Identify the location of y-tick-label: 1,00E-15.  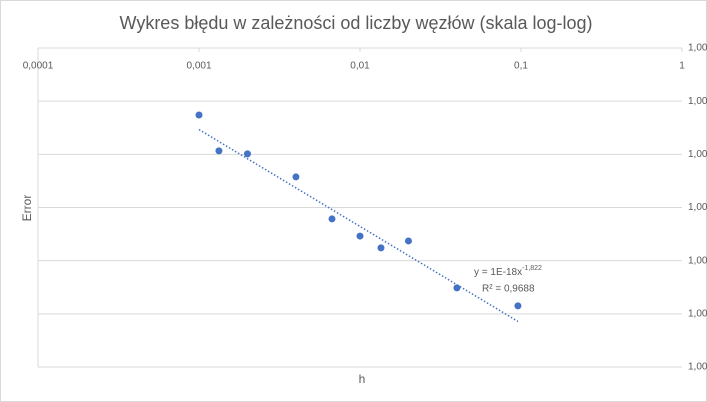
(697, 260).